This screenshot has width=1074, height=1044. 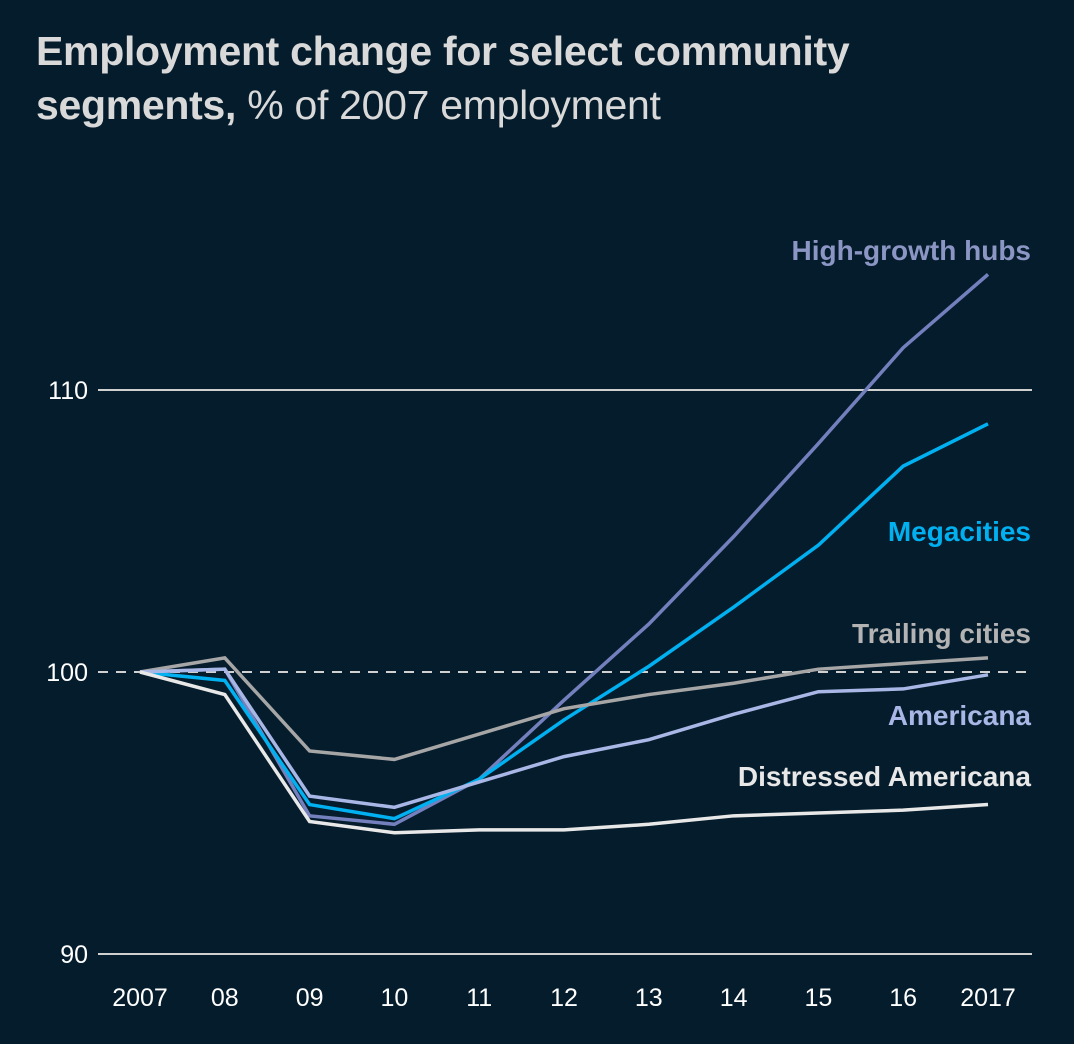 What do you see at coordinates (140, 998) in the screenshot?
I see `x-tick-label: 2007` at bounding box center [140, 998].